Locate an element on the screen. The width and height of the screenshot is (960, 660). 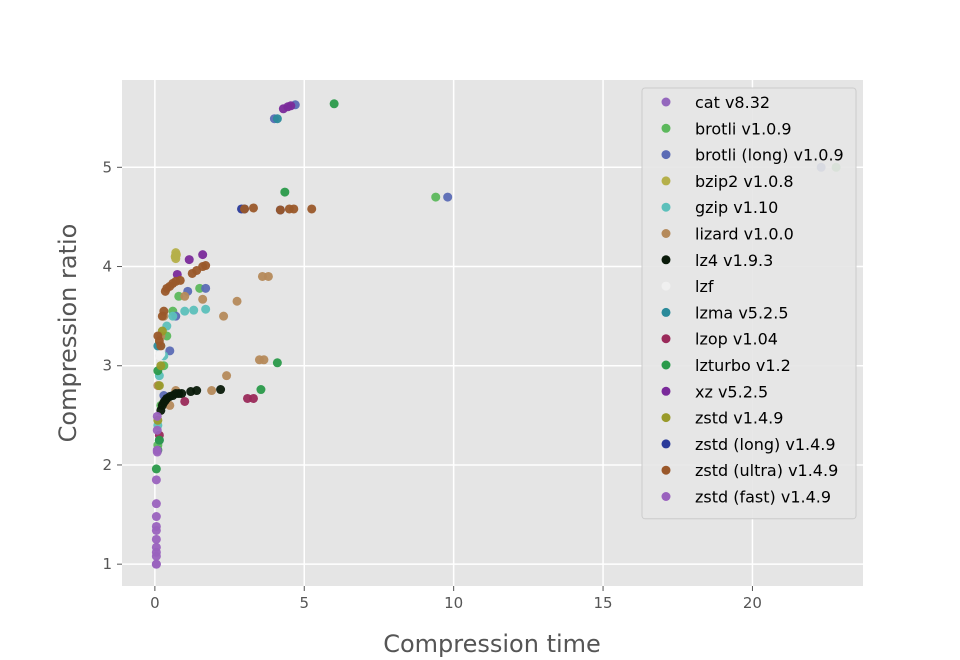
legend-entry: lzop v1.04 is located at coordinates (719, 339).